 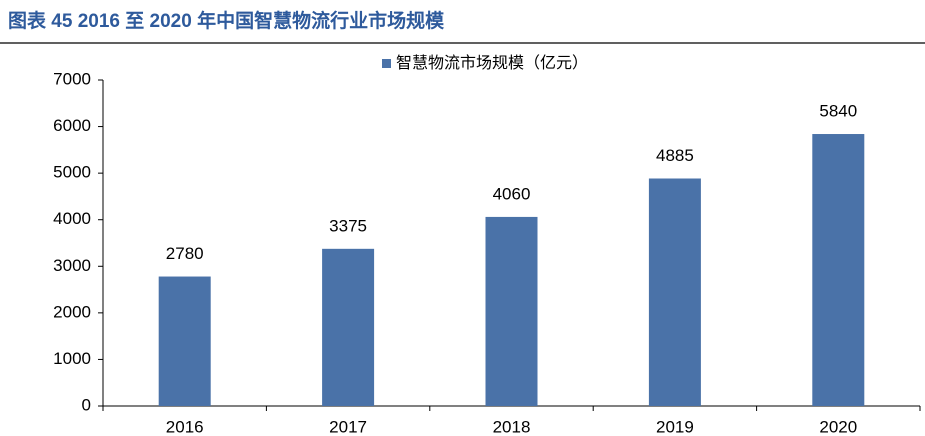 I want to click on y-tick-label: 4000, so click(x=72, y=218).